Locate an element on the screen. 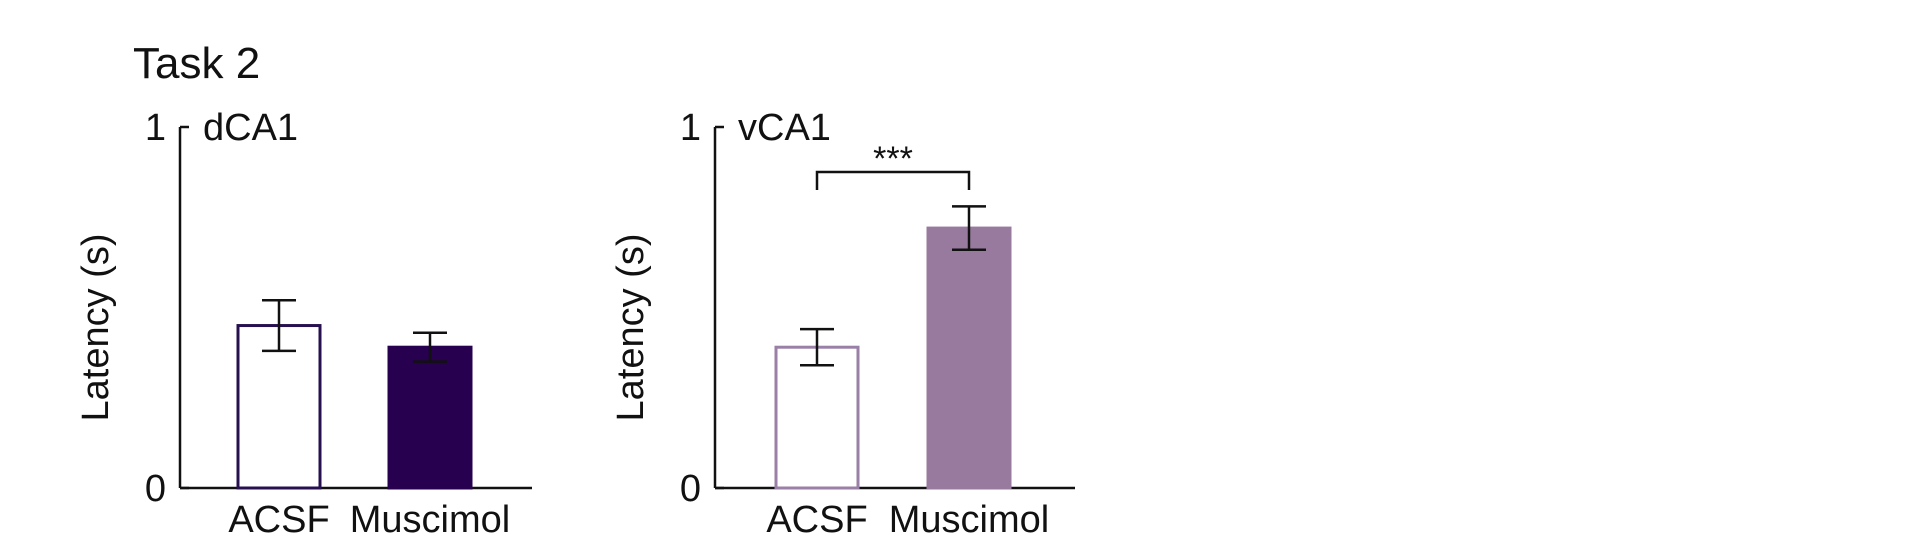  significance-bracket is located at coordinates (893, 180).